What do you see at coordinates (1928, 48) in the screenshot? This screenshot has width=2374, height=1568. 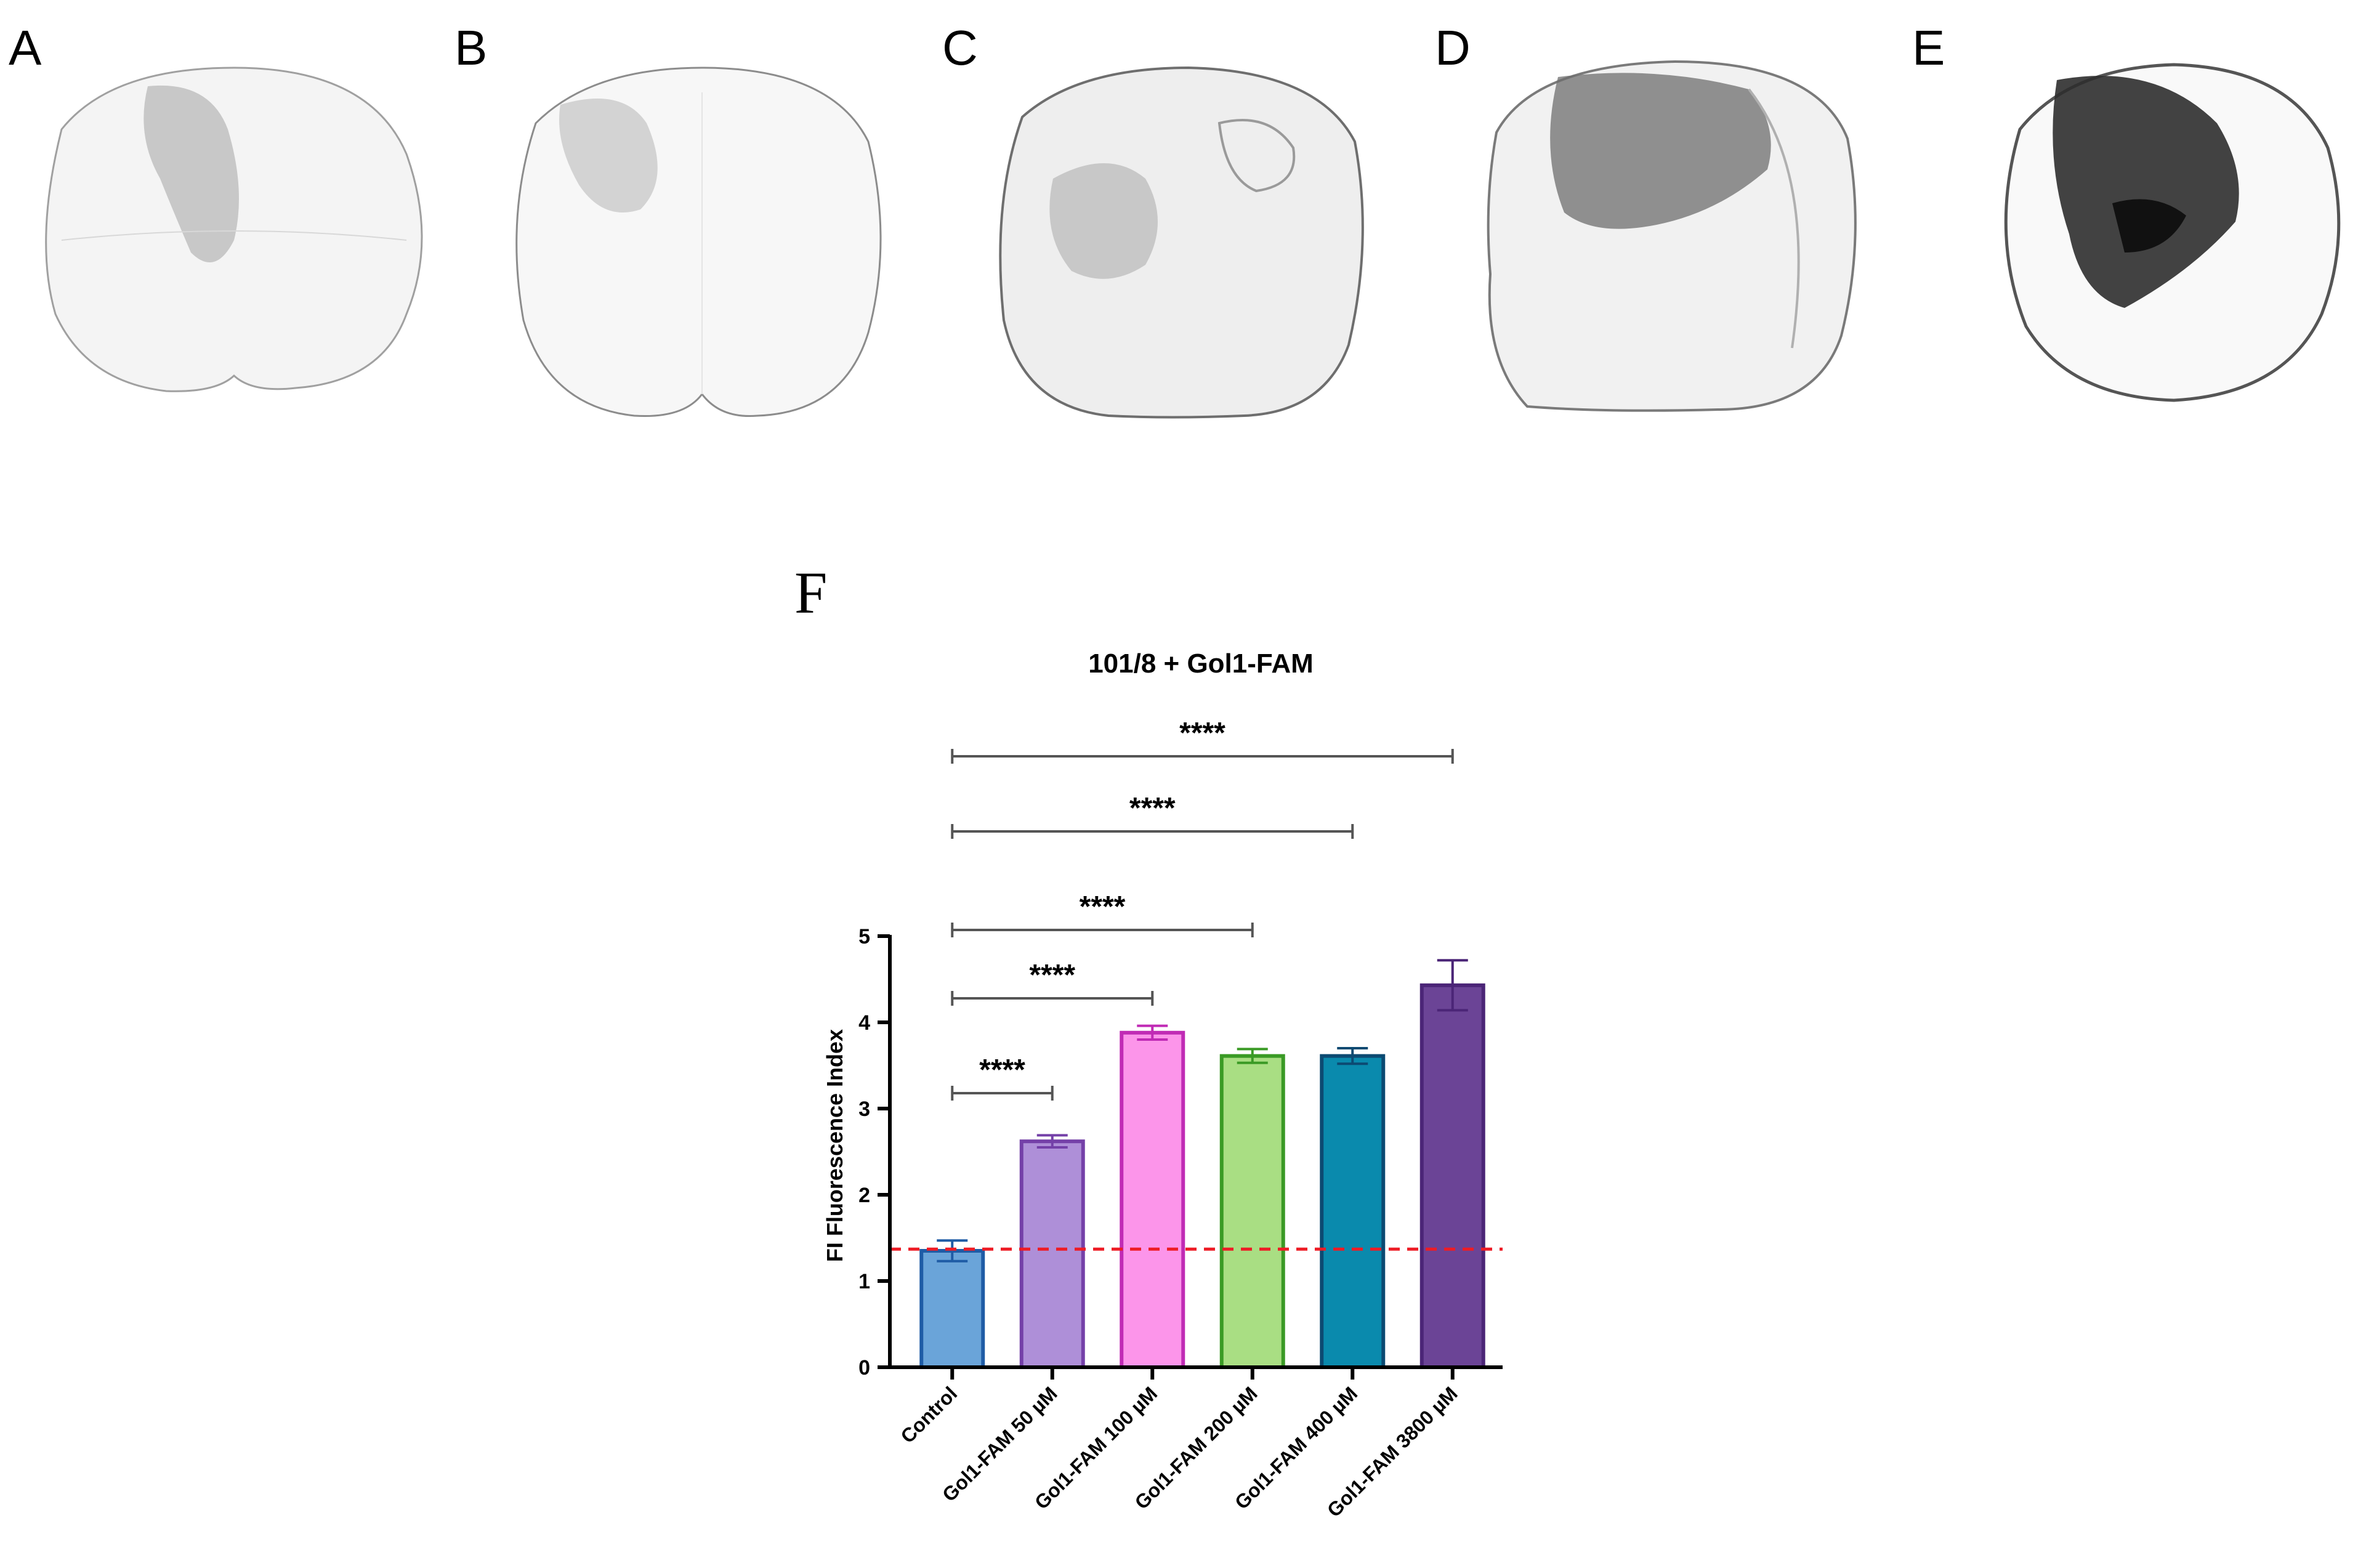 I see `panel-label-e: E` at bounding box center [1928, 48].